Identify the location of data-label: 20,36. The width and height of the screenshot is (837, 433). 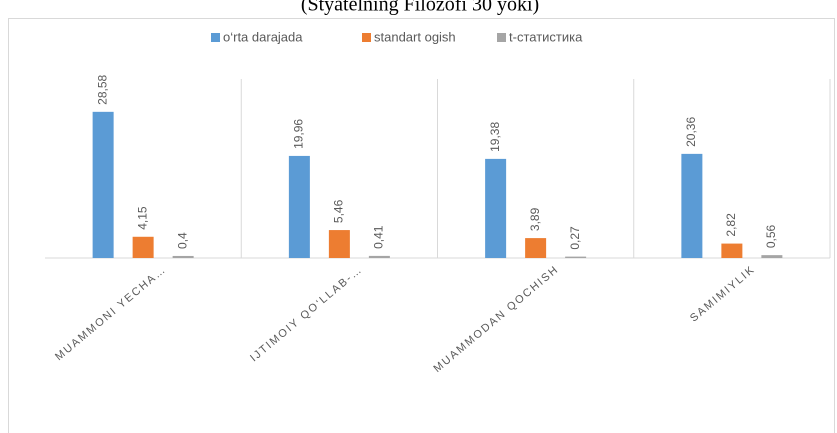
(691, 132).